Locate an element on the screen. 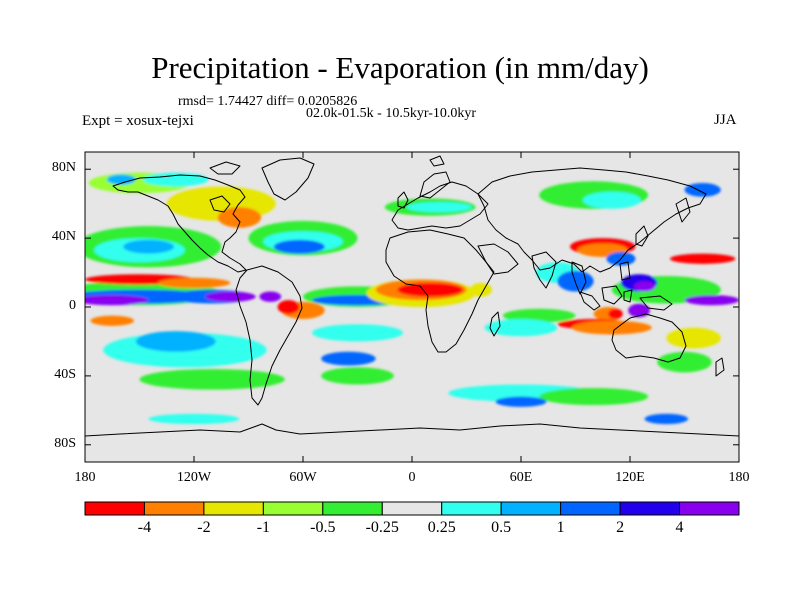 Image resolution: width=800 pixels, height=600 pixels. colorbar is located at coordinates (412, 508).